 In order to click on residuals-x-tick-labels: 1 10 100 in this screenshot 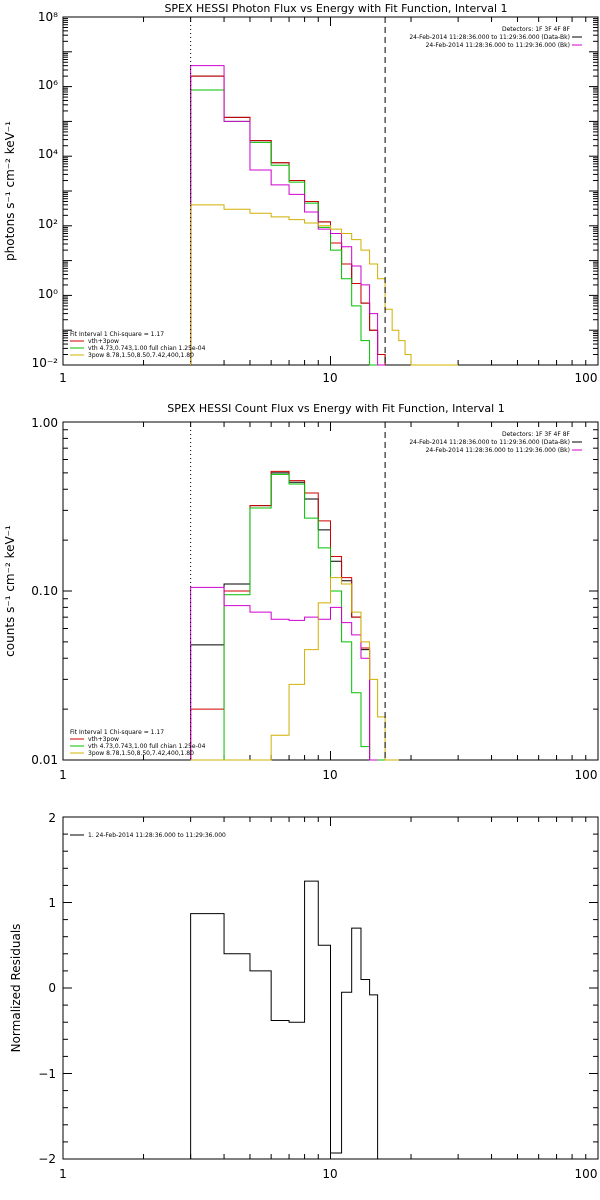, I will do `click(328, 1174)`.